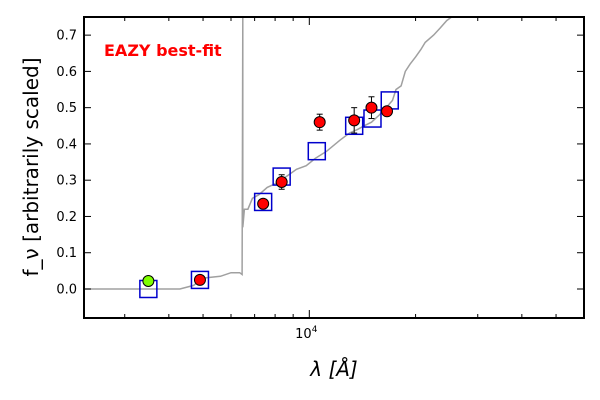 This screenshot has width=600, height=400. I want to click on y-tick-label: 0.1, so click(66, 253).